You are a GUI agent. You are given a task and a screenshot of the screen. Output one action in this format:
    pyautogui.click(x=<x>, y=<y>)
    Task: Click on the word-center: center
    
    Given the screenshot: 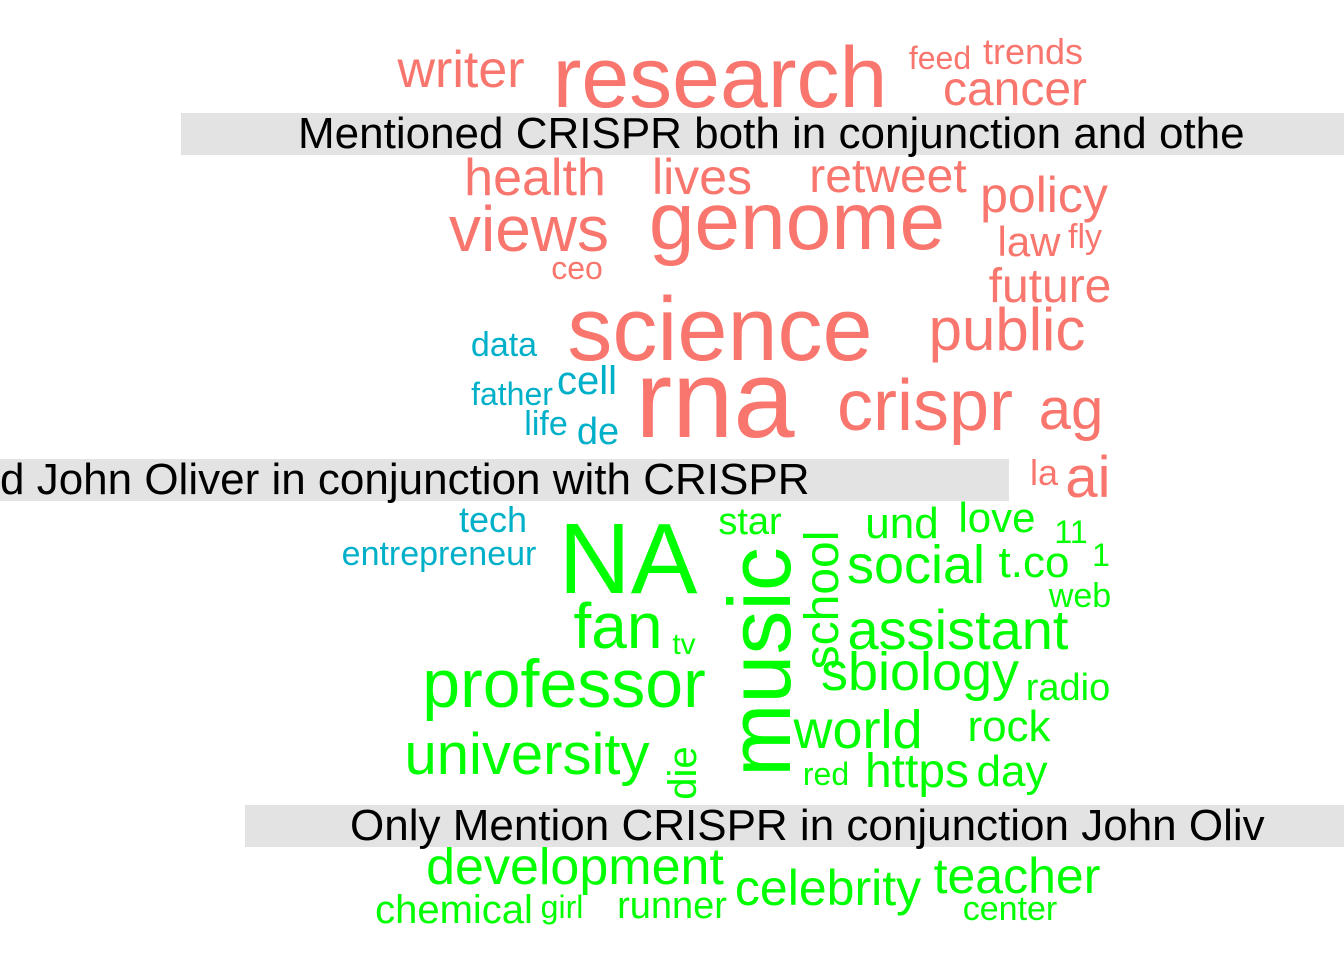 What is the action you would take?
    pyautogui.click(x=1010, y=909)
    